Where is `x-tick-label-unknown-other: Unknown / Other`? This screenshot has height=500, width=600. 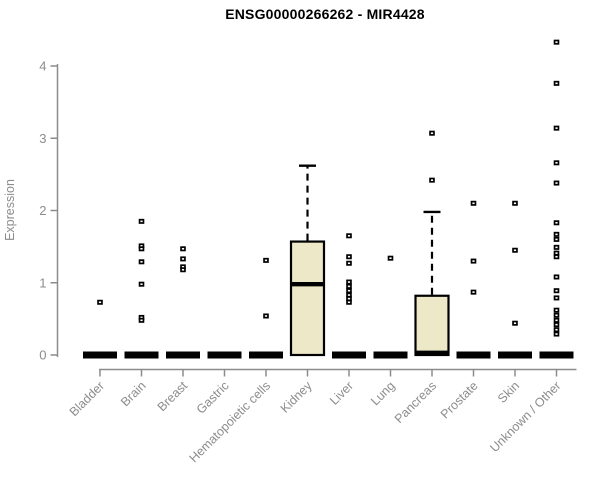
x-tick-label-unknown-other: Unknown / Other is located at coordinates (525, 417).